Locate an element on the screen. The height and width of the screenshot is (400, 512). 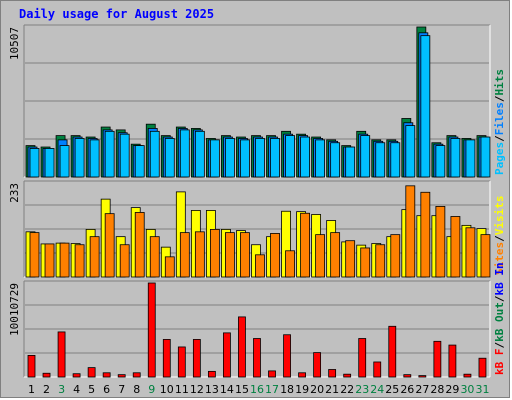
legend-files: Files is located at coordinates (499, 118).